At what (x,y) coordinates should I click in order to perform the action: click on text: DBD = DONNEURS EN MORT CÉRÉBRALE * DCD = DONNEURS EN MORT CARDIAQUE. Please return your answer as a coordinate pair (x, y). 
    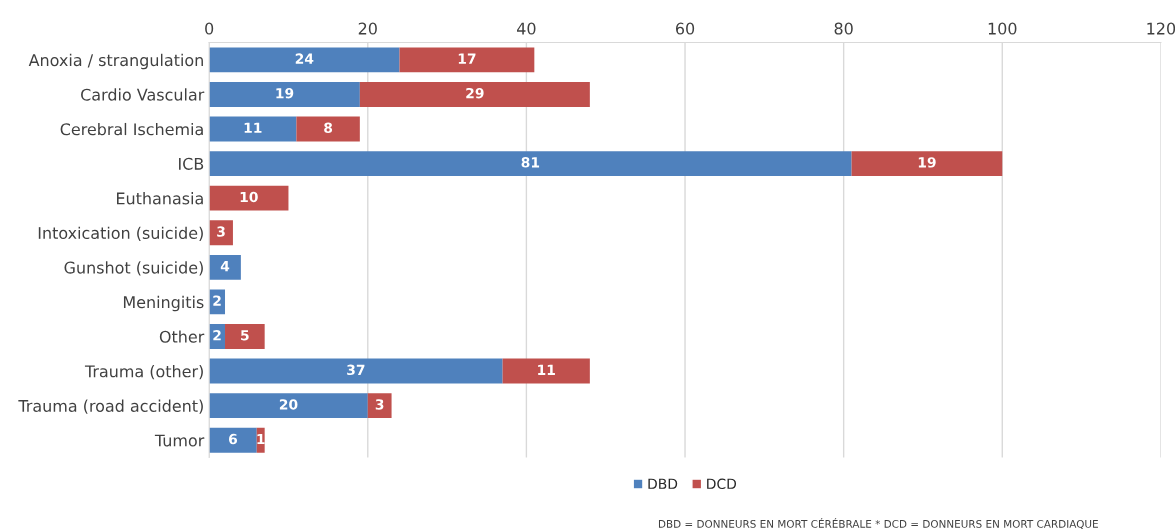
    Looking at the image, I should click on (878, 524).